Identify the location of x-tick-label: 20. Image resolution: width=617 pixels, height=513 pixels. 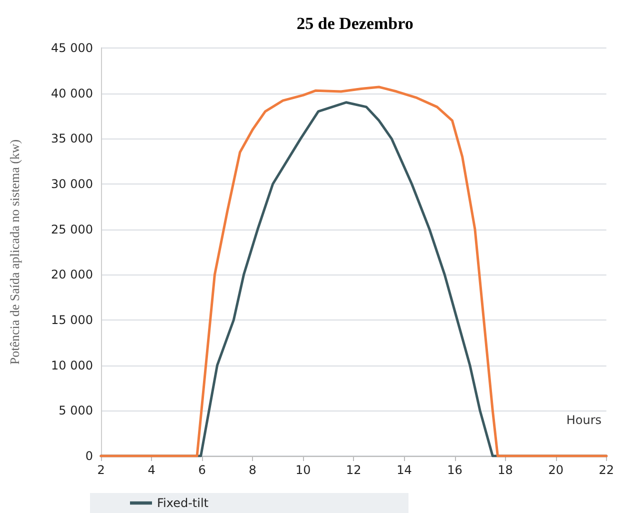
(556, 470).